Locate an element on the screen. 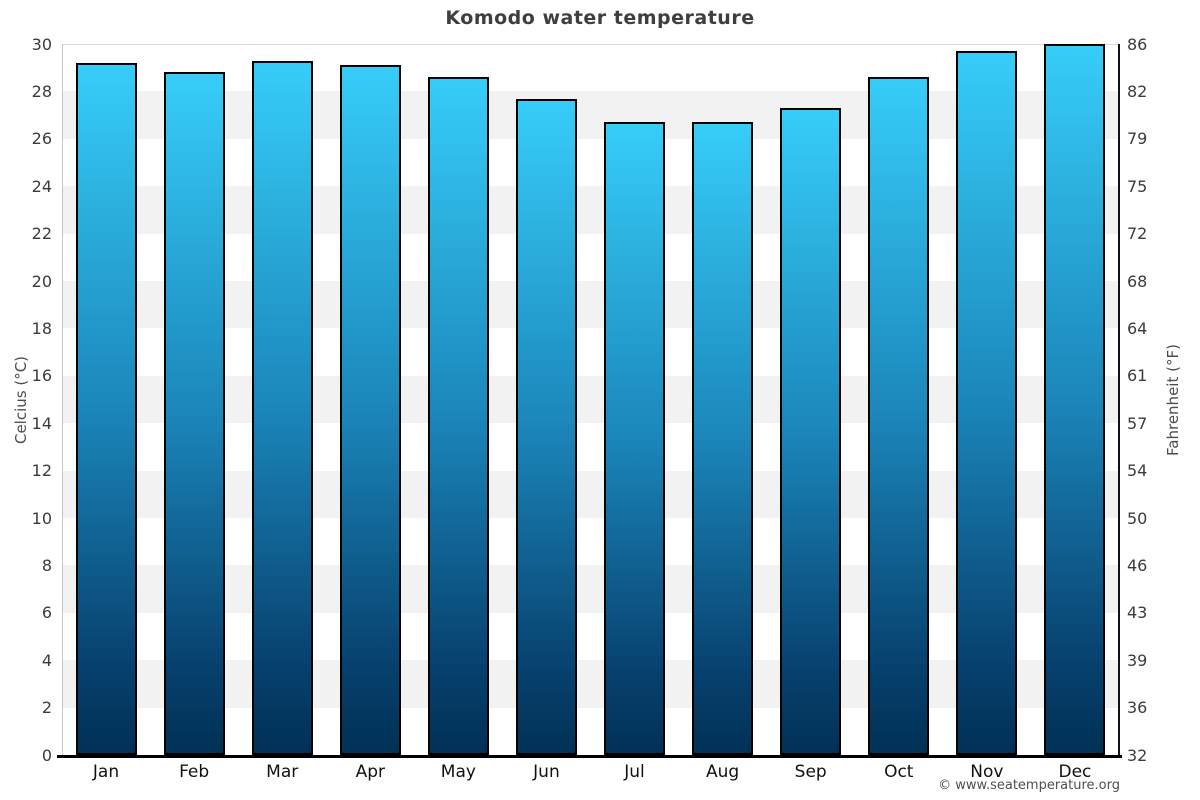  y-axis-label-fahrenheit: 68 is located at coordinates (1137, 281).